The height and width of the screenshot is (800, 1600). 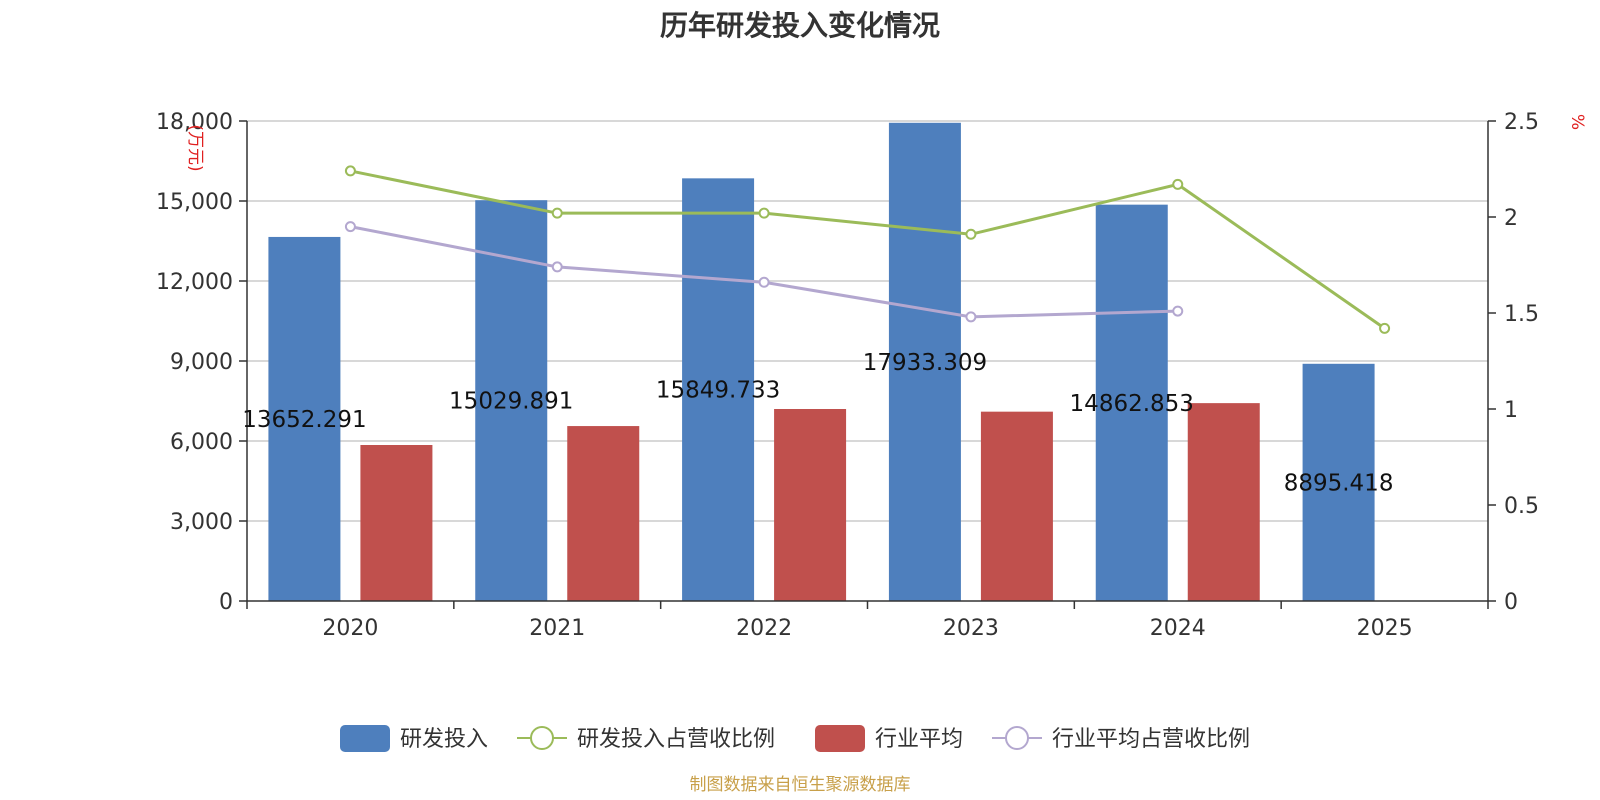 I want to click on line-行业平均占营收比例, so click(x=764, y=272).